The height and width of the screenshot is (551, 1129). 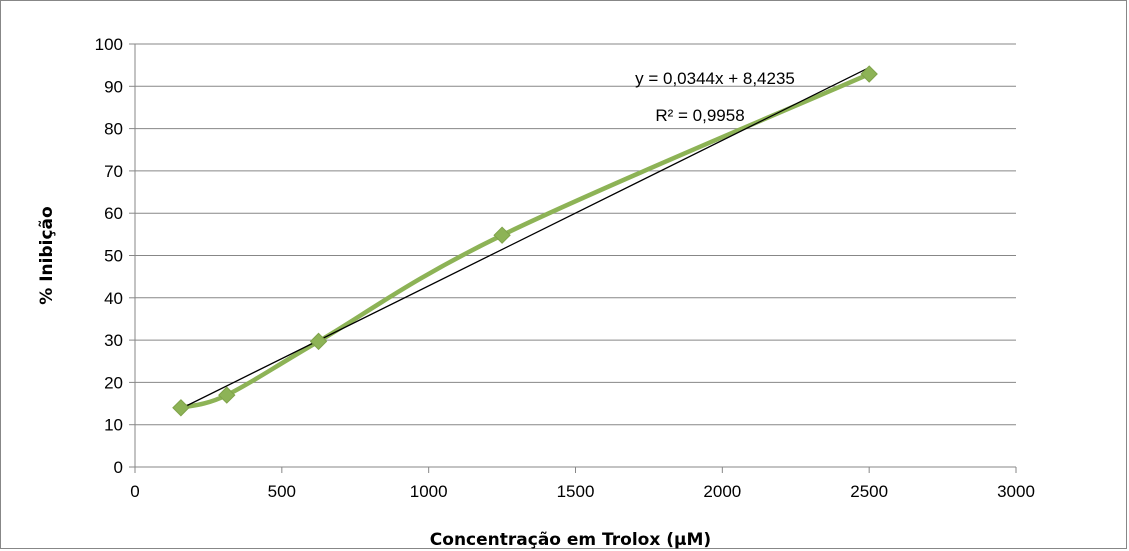 I want to click on x-tick-label-2000: 2000, so click(x=722, y=491).